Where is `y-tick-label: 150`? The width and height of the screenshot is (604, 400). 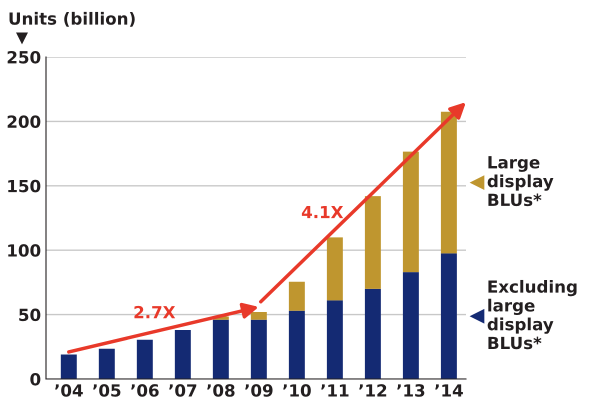
y-tick-label: 150 is located at coordinates (24, 186).